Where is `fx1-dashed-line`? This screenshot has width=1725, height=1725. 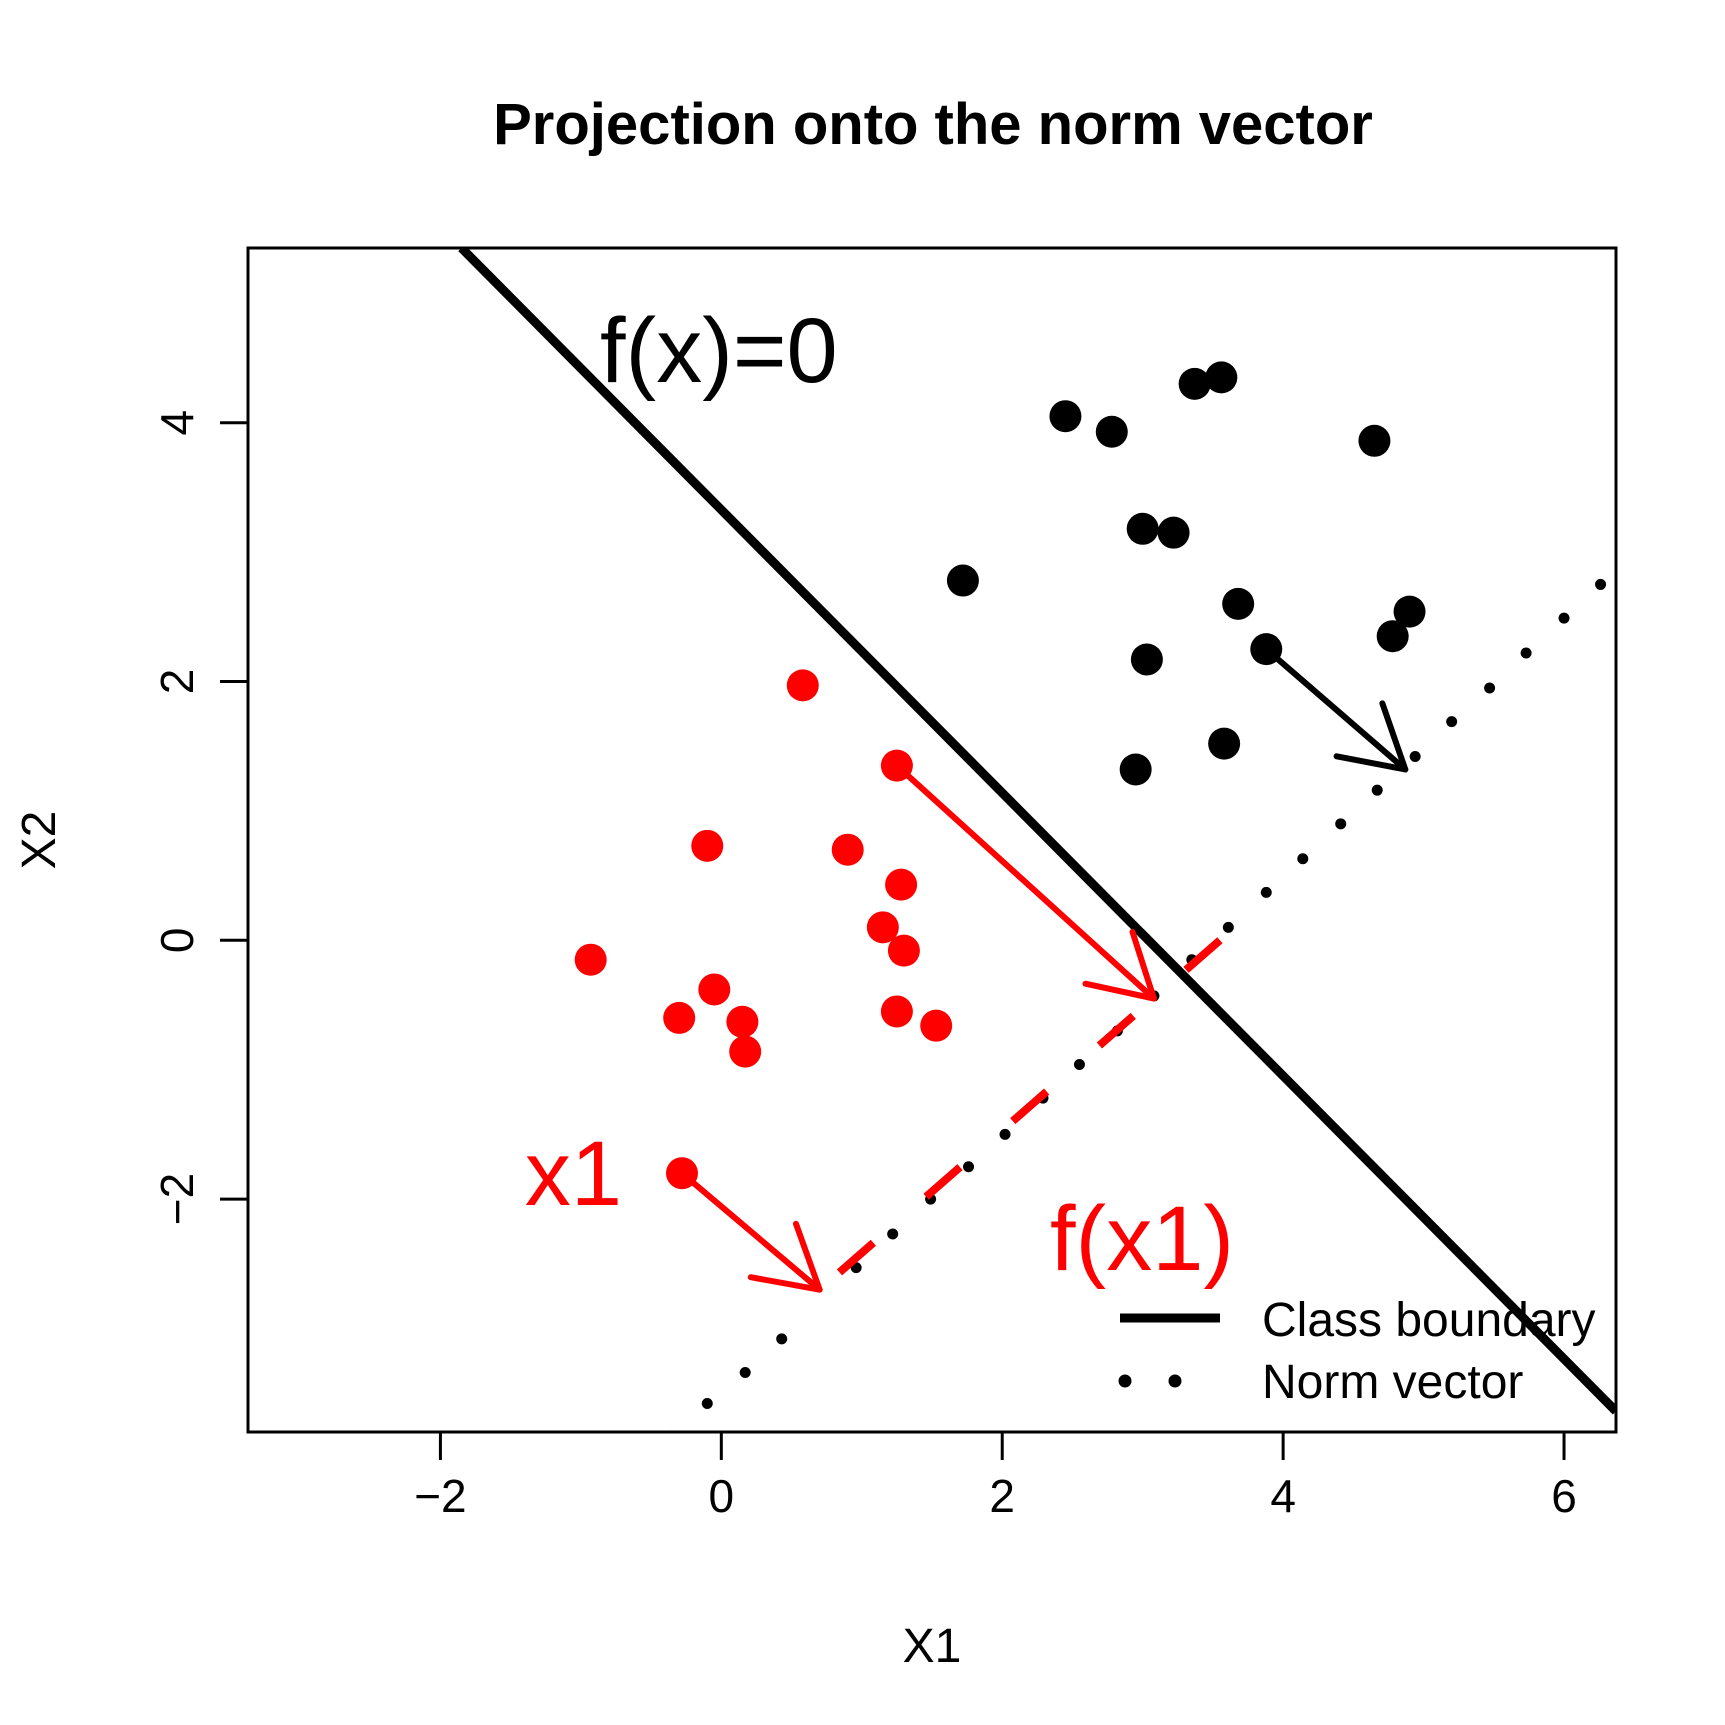 fx1-dashed-line is located at coordinates (1020, 1115).